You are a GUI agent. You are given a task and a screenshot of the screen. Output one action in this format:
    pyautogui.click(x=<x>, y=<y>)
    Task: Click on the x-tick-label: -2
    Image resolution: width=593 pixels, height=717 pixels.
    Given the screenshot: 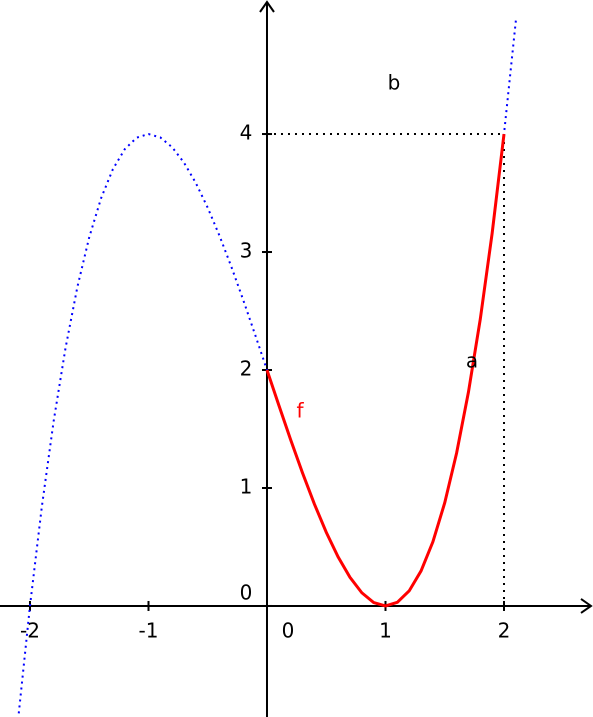 What is the action you would take?
    pyautogui.click(x=30, y=630)
    